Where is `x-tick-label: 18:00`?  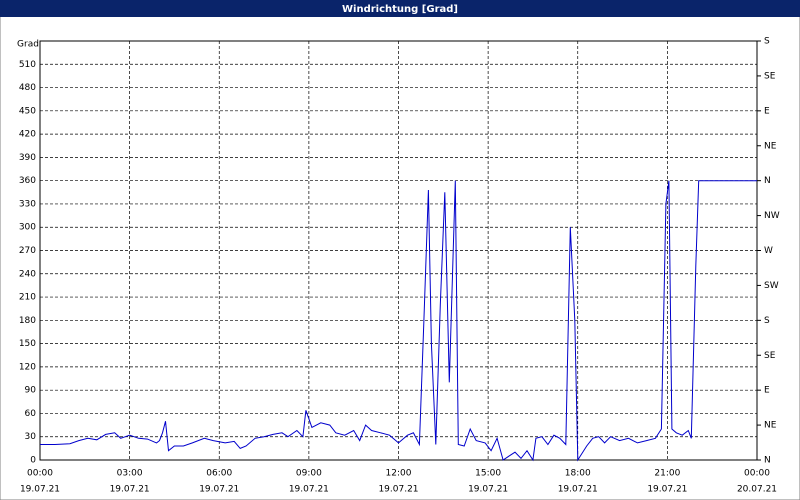
x-tick-label: 18:00 is located at coordinates (578, 474).